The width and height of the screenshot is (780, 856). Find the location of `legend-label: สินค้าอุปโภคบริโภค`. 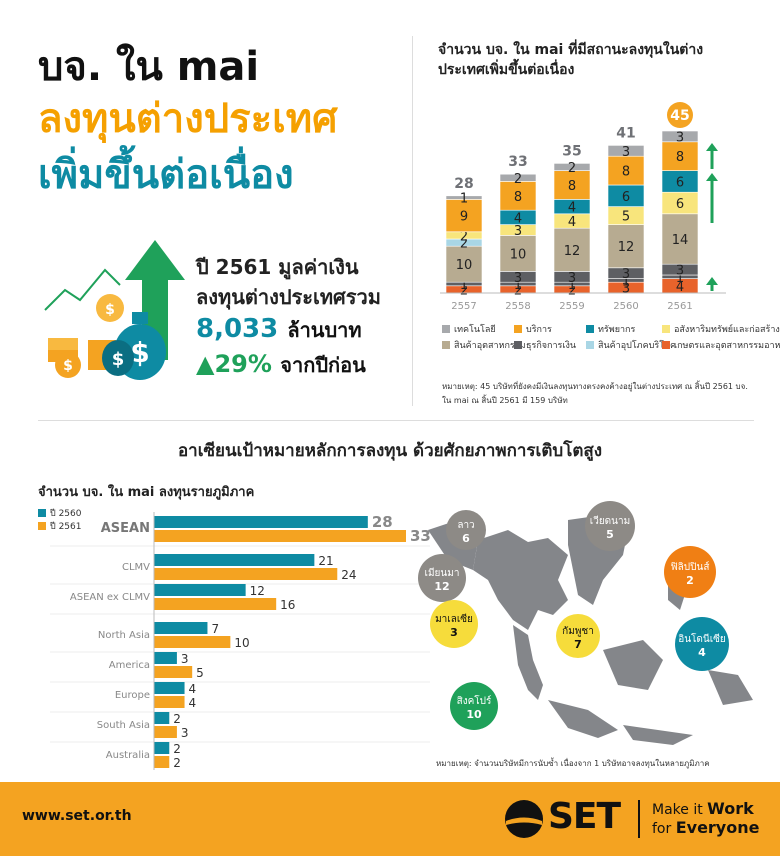

legend-label: สินค้าอุปโภคบริโภค is located at coordinates (637, 346).